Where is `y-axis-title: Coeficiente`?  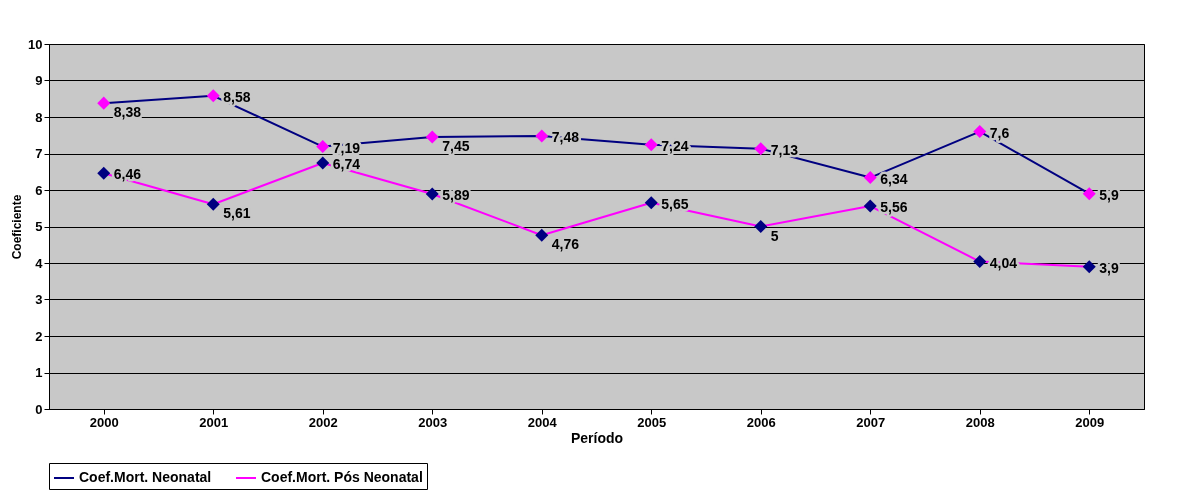 y-axis-title: Coeficiente is located at coordinates (17, 227).